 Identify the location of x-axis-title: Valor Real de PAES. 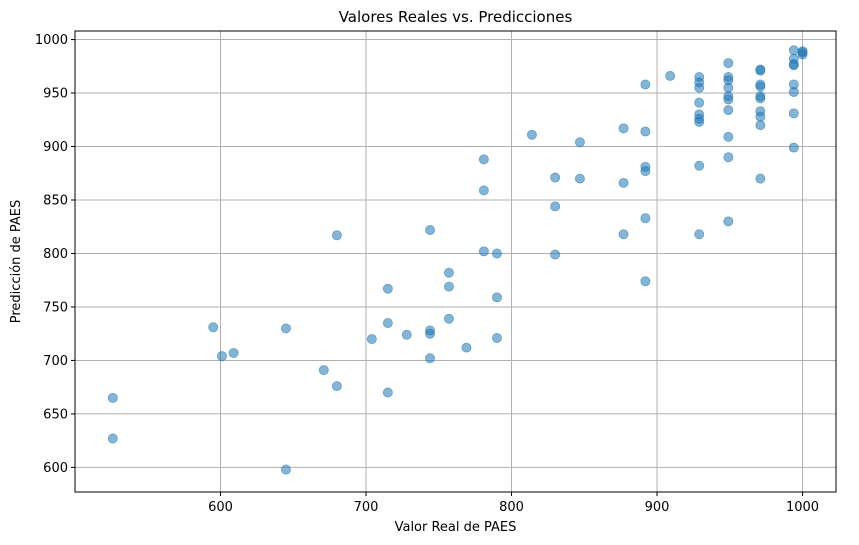
(456, 527).